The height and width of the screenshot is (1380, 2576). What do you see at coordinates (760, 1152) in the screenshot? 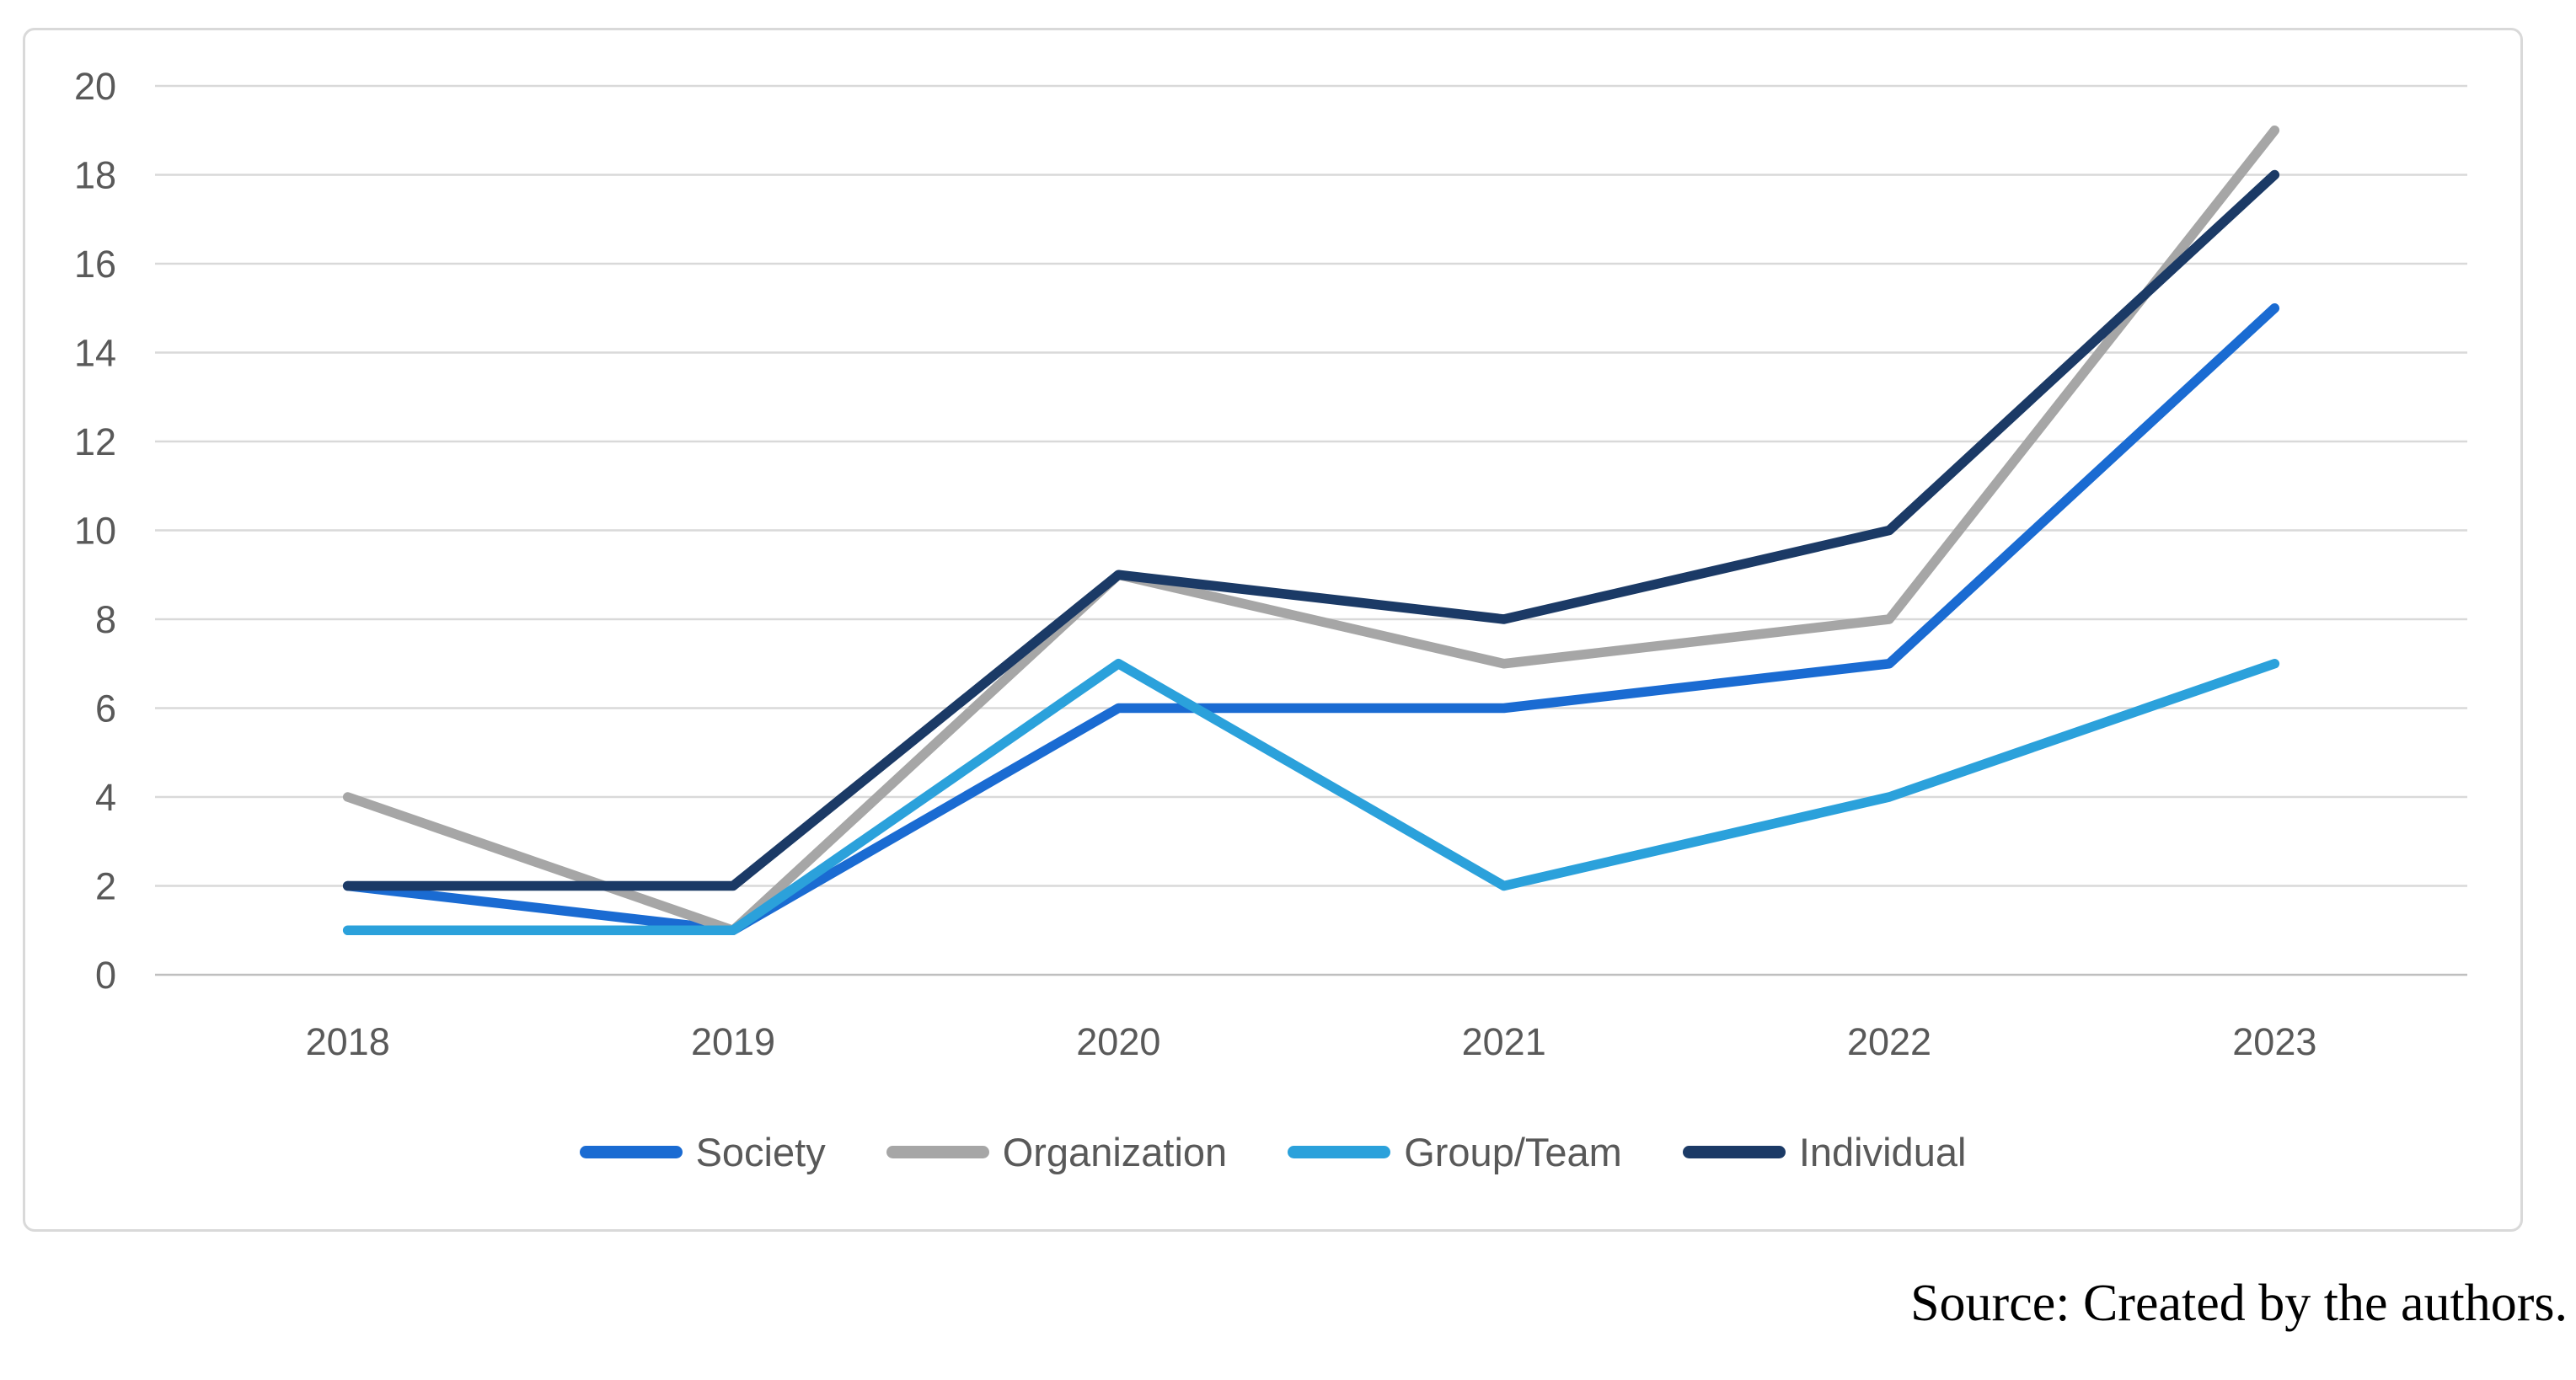
I see `legend-label: Society` at bounding box center [760, 1152].